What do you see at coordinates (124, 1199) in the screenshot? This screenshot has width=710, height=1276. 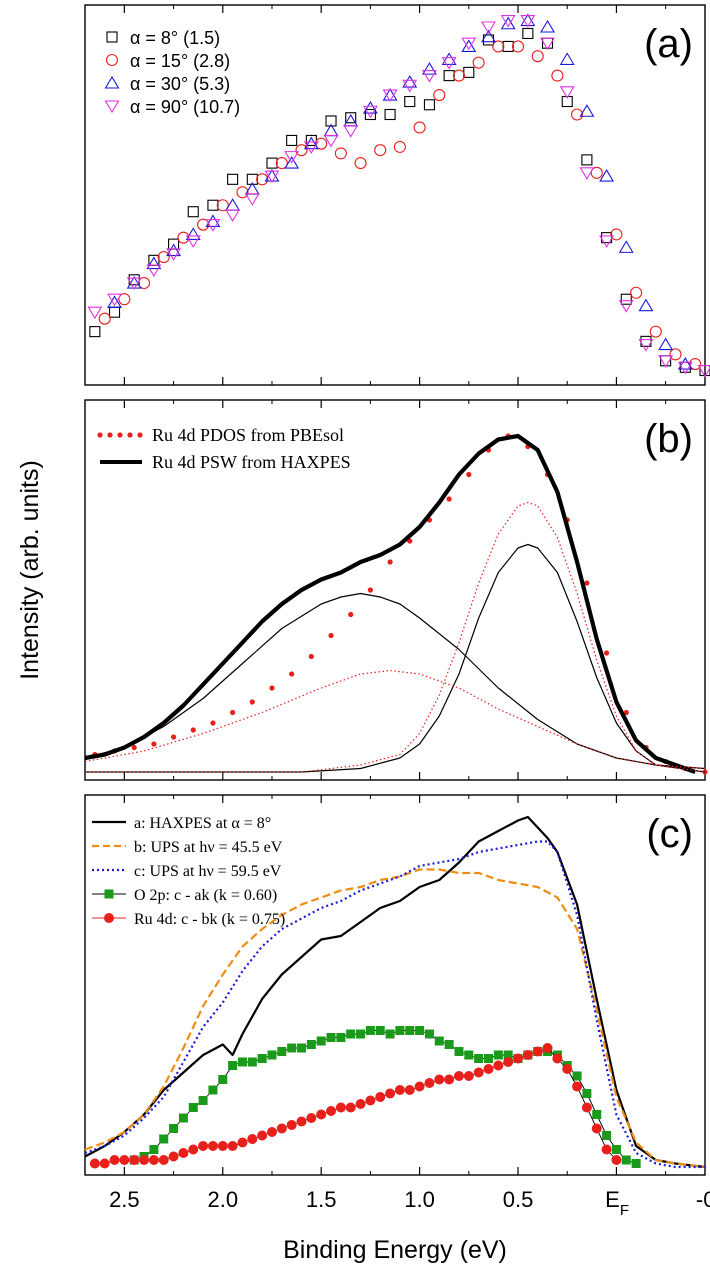 I see `x-tick-label: 2.5` at bounding box center [124, 1199].